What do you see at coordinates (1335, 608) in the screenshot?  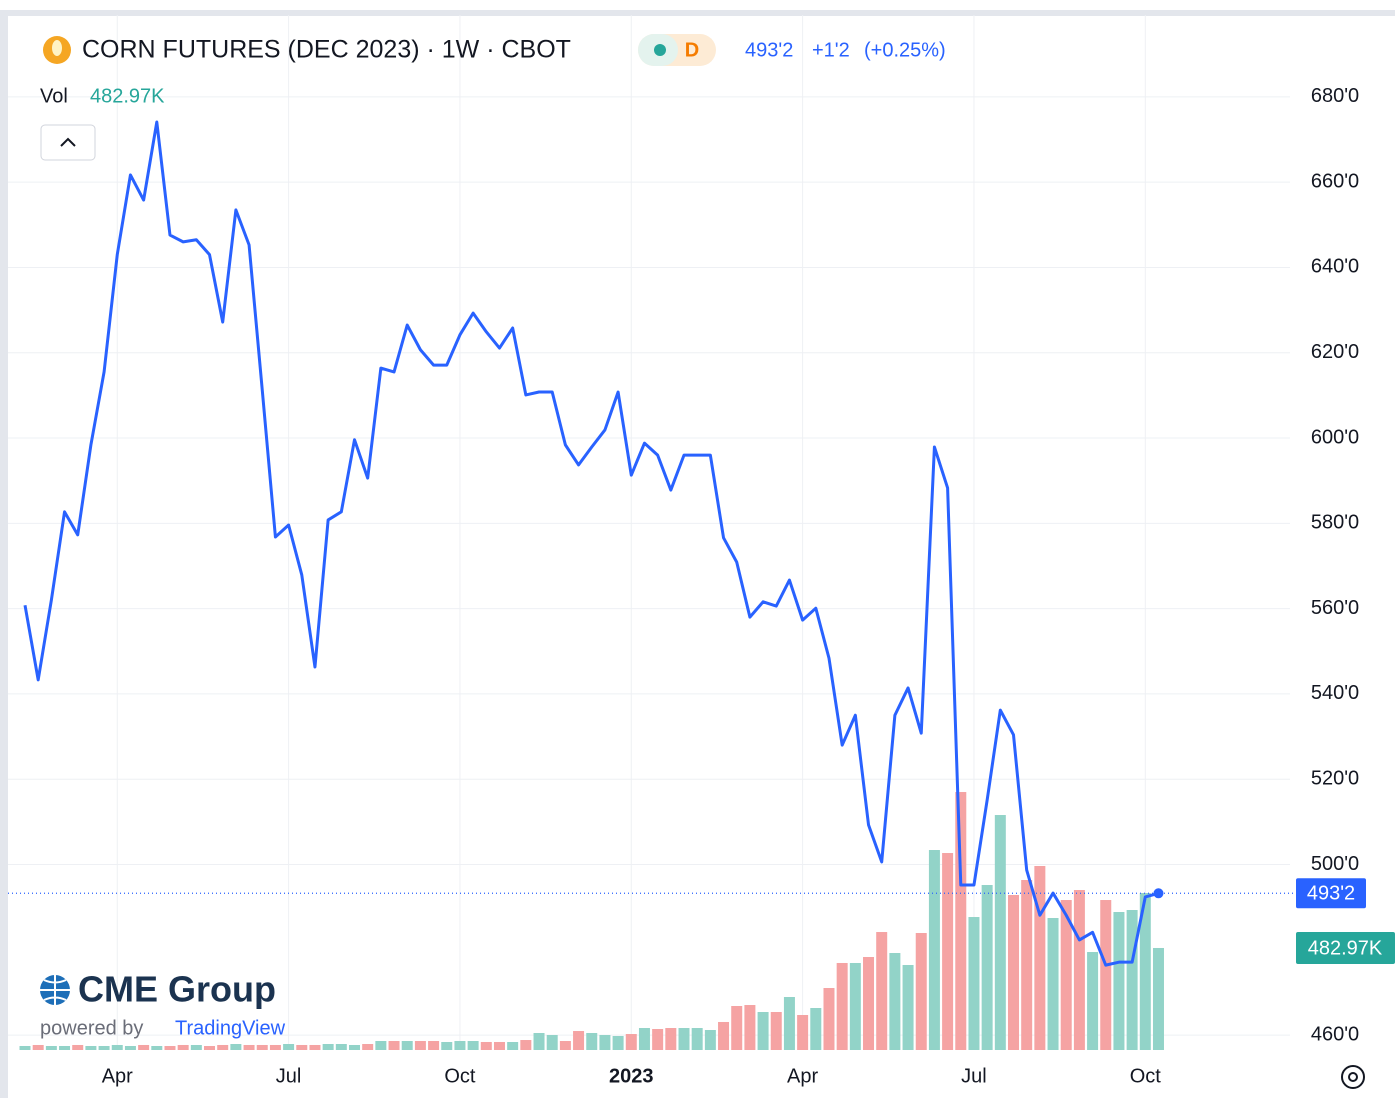 I see `y-tick-label: 560'0` at bounding box center [1335, 608].